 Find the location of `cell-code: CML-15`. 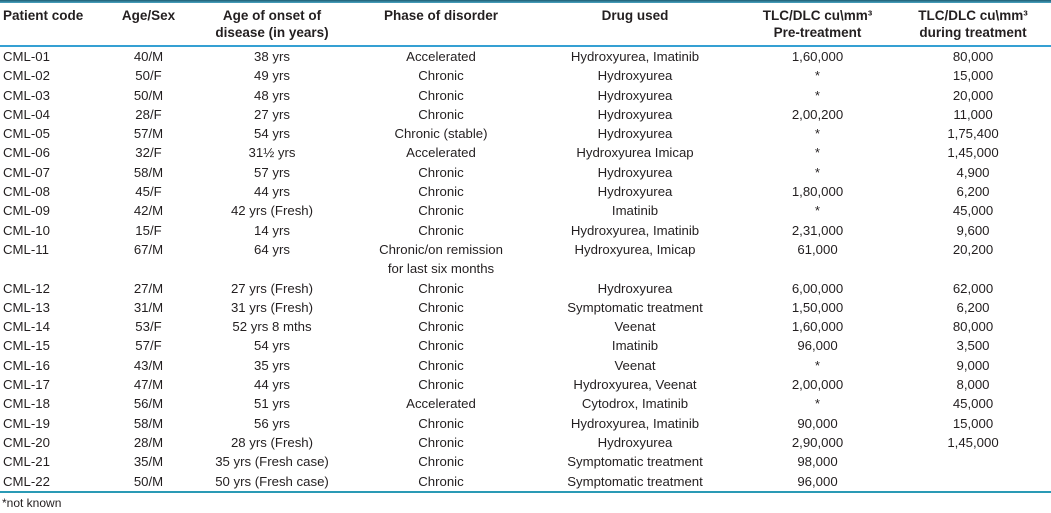

cell-code: CML-15 is located at coordinates (26, 346).